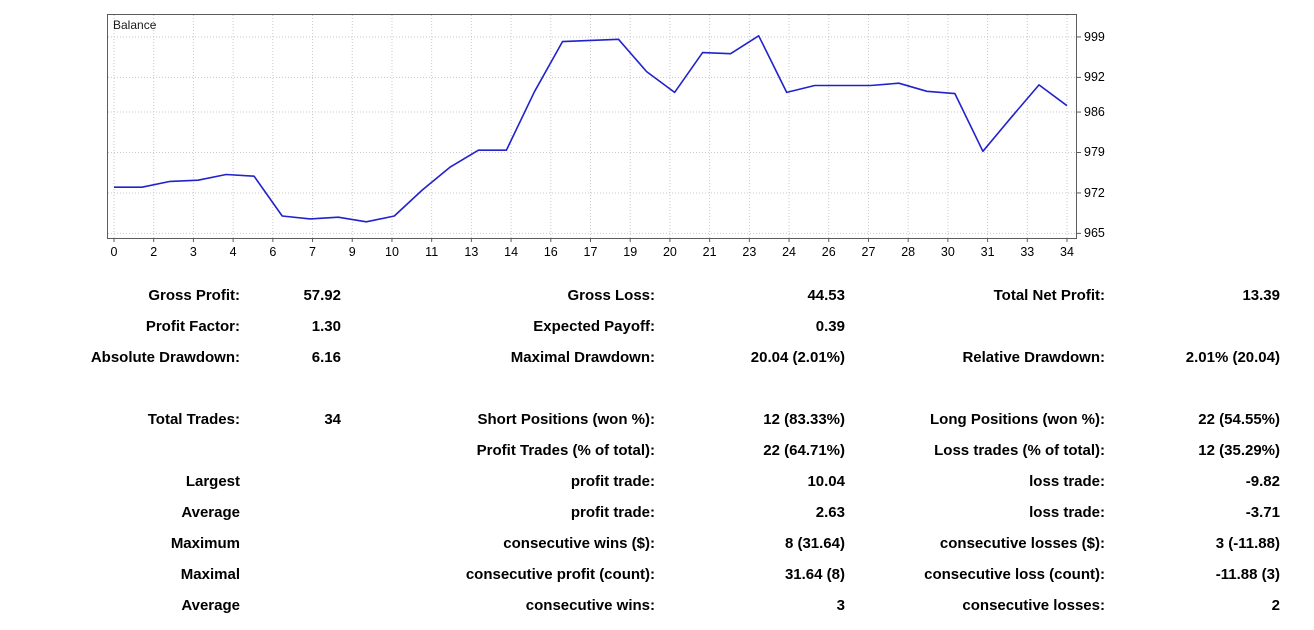 Image resolution: width=1314 pixels, height=630 pixels. I want to click on x-tick-label: 24, so click(789, 252).